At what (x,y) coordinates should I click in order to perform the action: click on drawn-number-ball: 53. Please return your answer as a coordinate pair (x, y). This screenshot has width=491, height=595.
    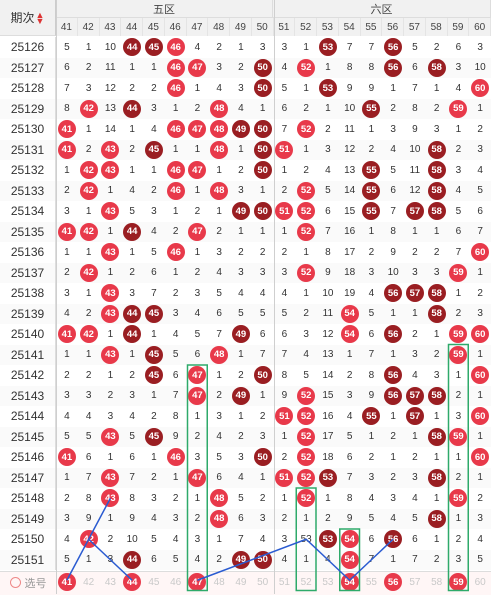
    Looking at the image, I should click on (327, 477).